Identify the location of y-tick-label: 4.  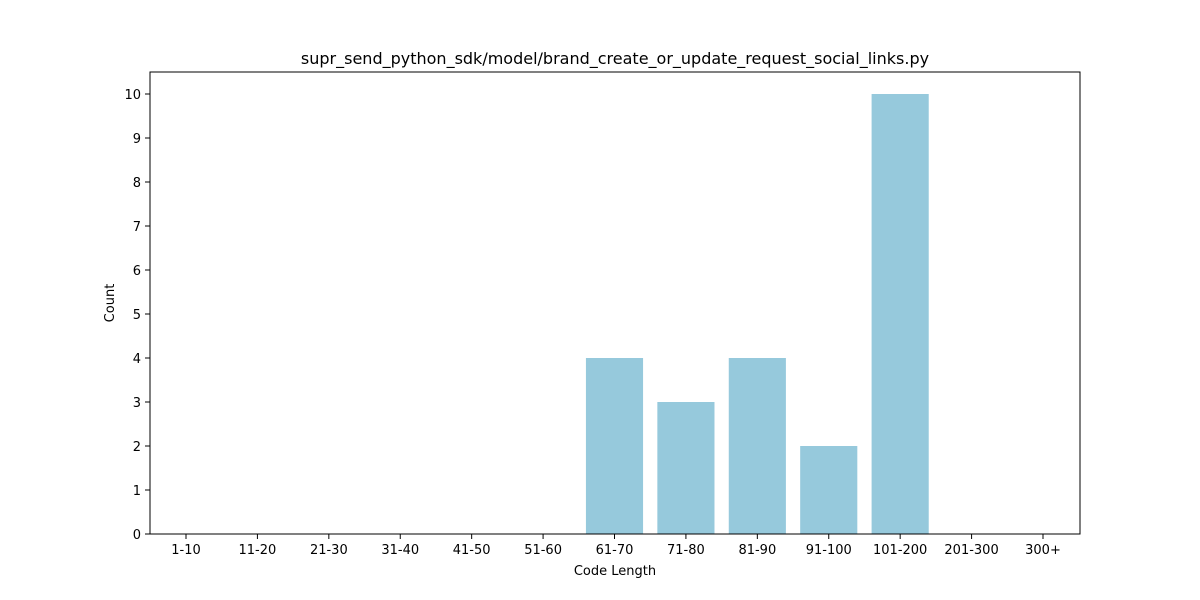
(137, 359).